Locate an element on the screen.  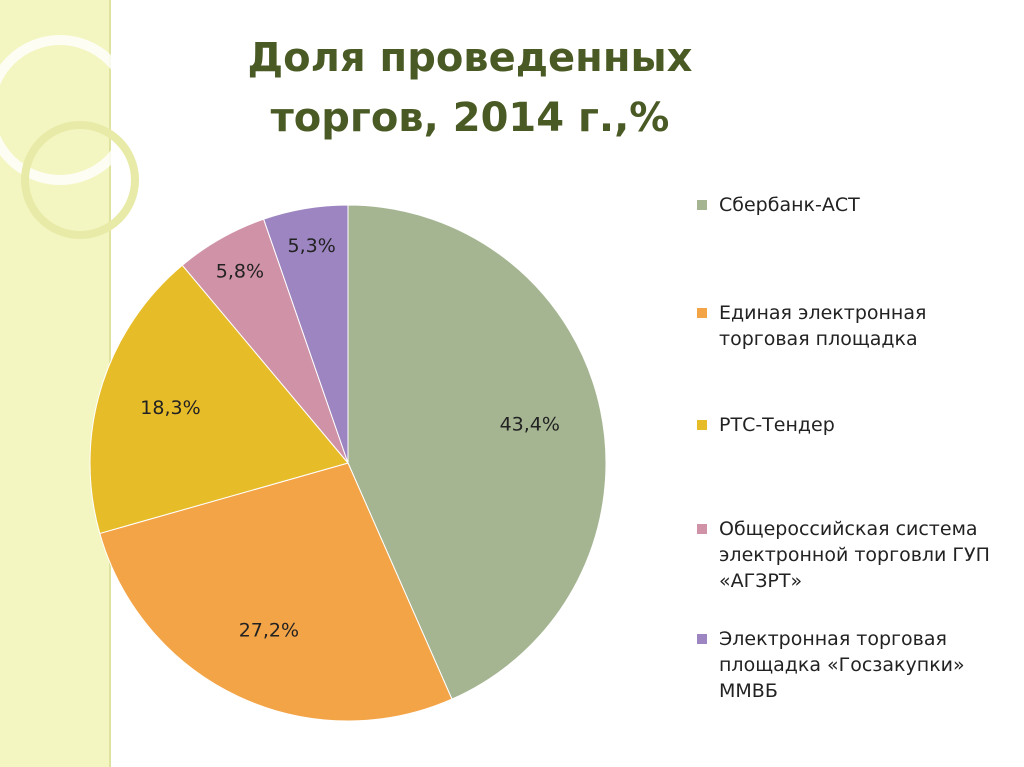
data-label: 43,4% is located at coordinates (530, 424).